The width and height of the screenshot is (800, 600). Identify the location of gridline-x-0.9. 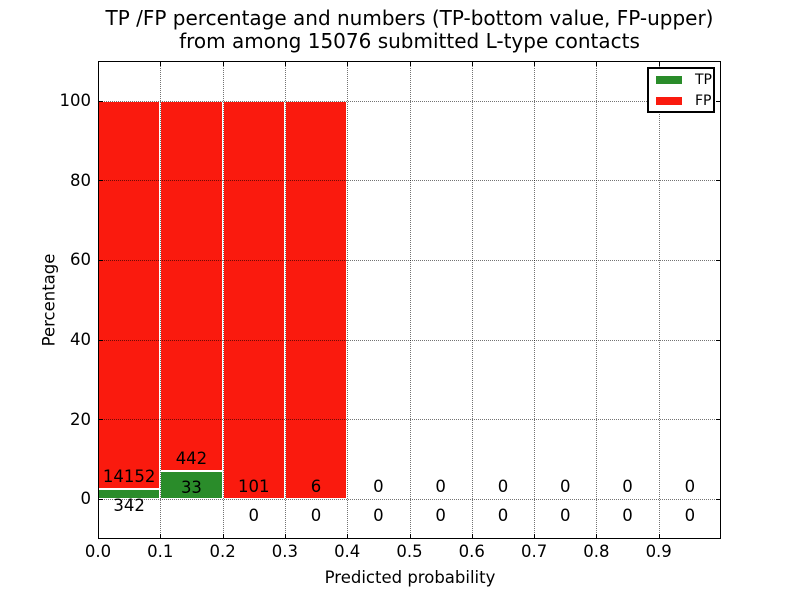
(659, 300).